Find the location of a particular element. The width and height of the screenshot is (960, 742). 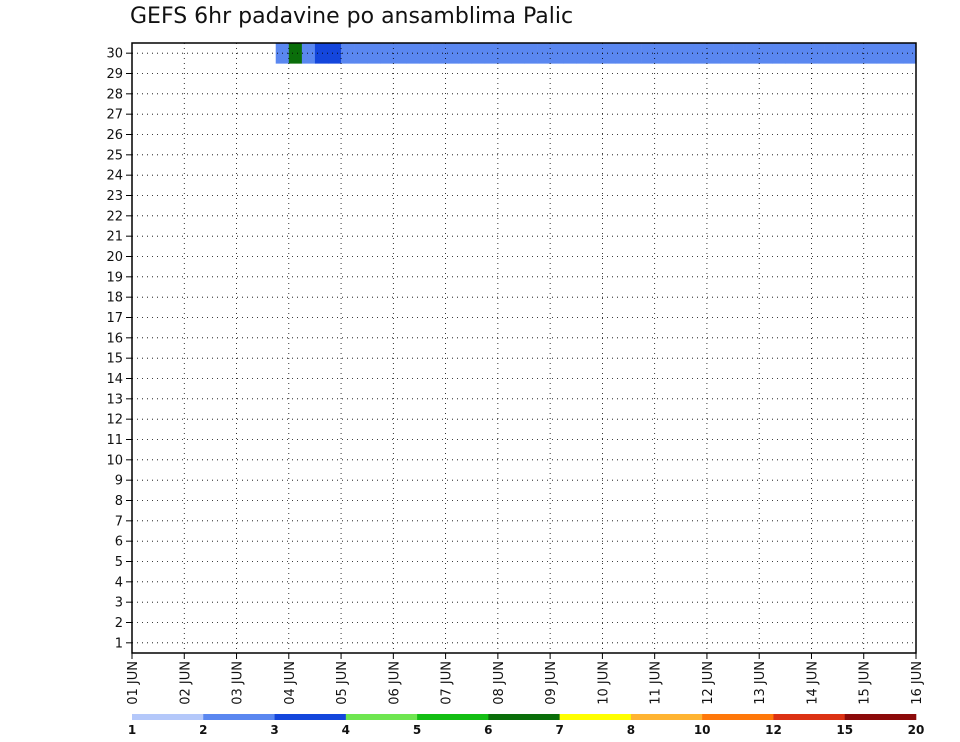

colorbar-label: 3 is located at coordinates (274, 730).